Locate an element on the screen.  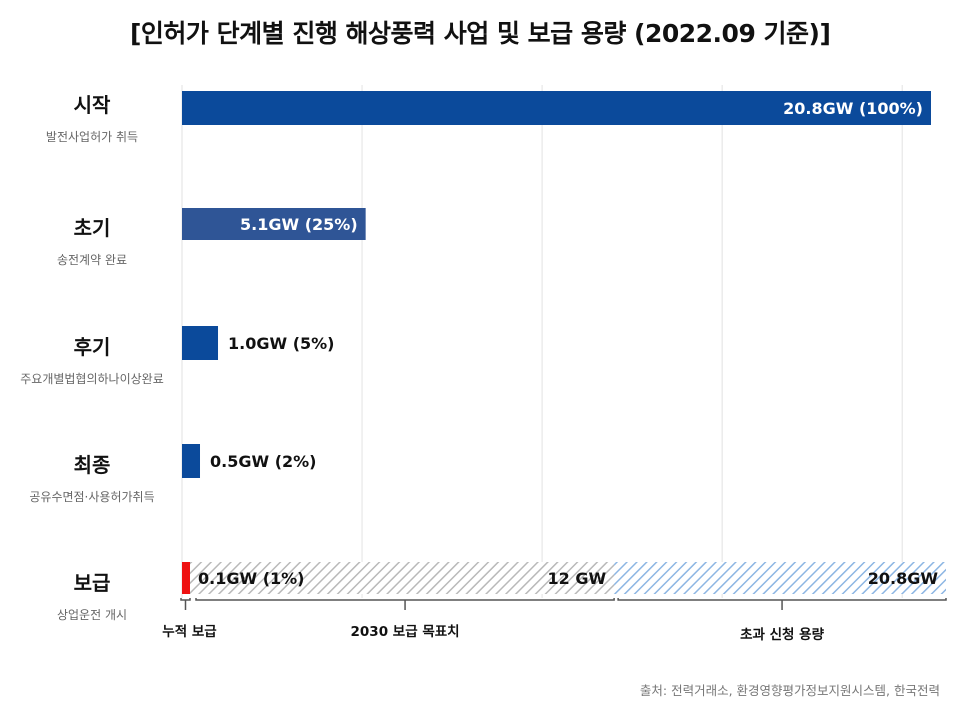
category-name: 초기 is located at coordinates (92, 228).